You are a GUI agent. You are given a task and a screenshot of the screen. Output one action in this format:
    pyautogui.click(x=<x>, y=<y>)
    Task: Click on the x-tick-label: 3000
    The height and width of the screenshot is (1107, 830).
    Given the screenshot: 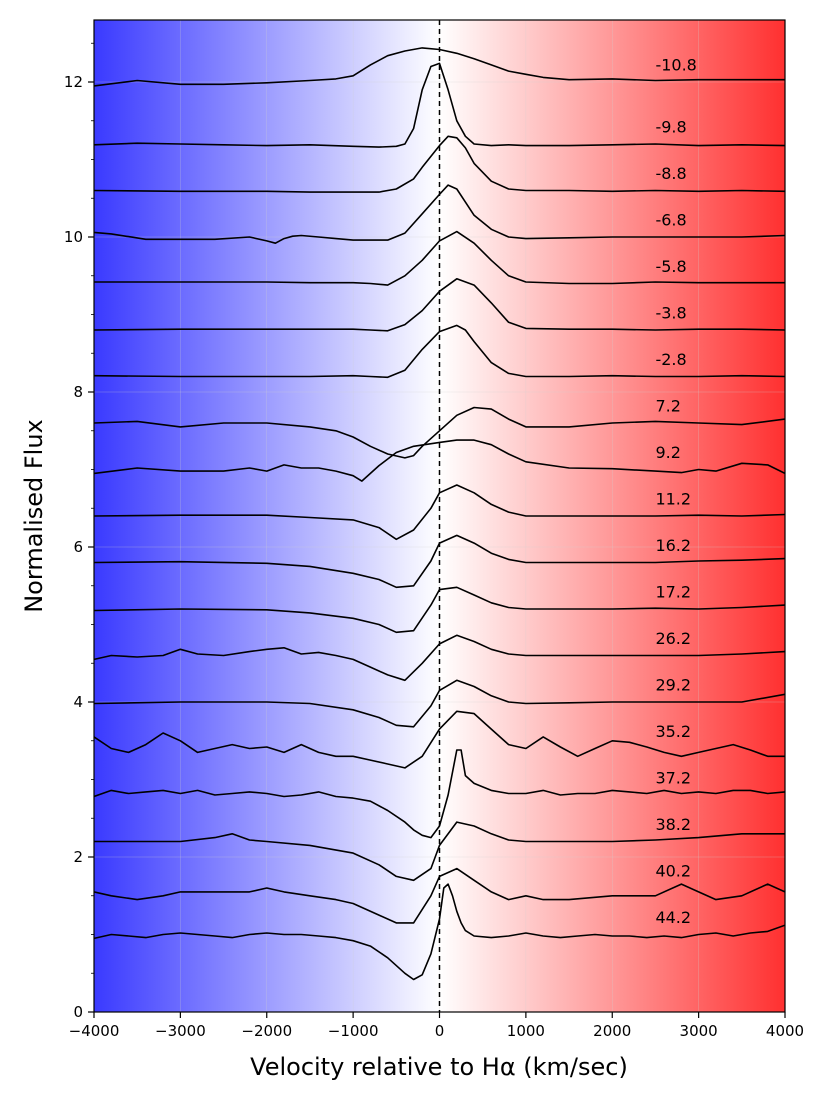 What is the action you would take?
    pyautogui.click(x=699, y=1031)
    